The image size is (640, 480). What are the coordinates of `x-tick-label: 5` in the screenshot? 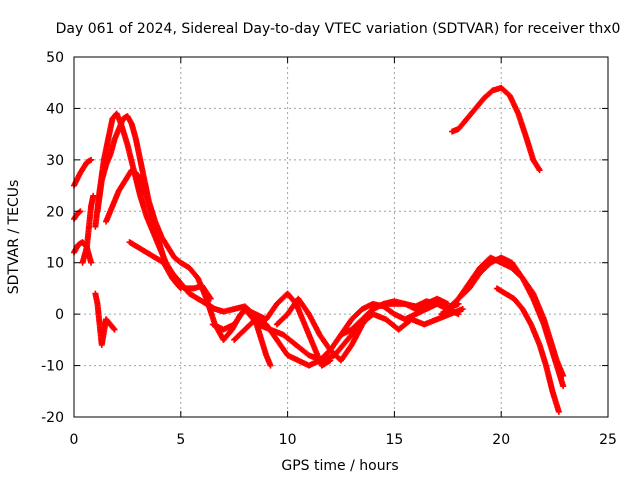 It's located at (180, 440).